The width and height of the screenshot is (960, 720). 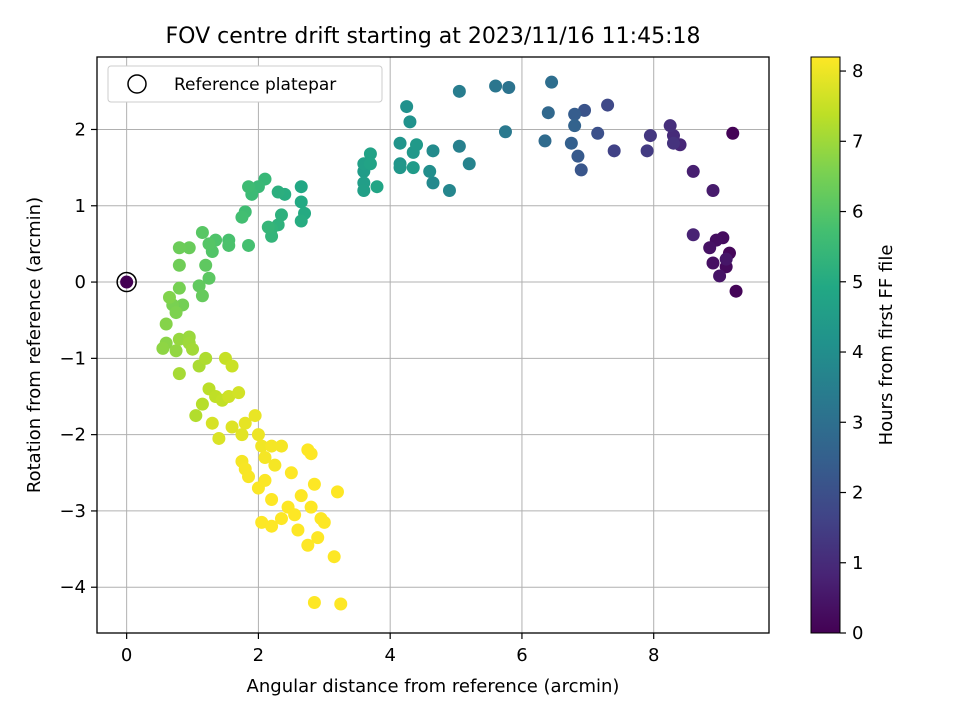 What do you see at coordinates (126, 655) in the screenshot?
I see `x-tick-label: 0` at bounding box center [126, 655].